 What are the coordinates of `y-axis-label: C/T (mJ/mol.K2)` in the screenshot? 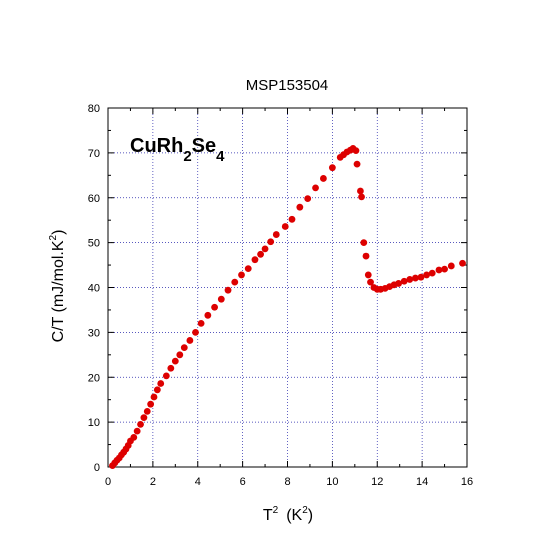 It's located at (57, 286).